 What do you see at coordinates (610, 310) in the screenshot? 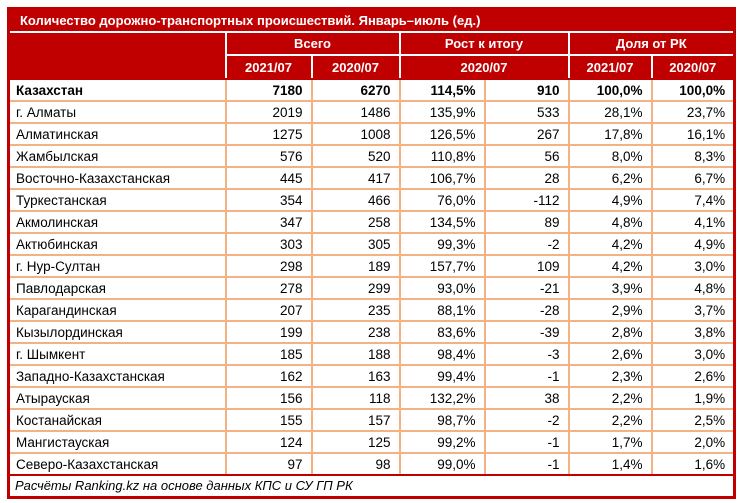
I see `value-cell: 2,9%` at bounding box center [610, 310].